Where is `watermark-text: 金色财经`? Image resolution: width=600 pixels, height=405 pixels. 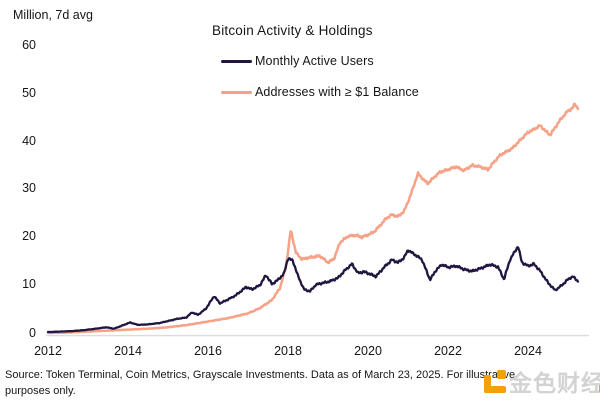 watermark-text: 金色财经 is located at coordinates (554, 383).